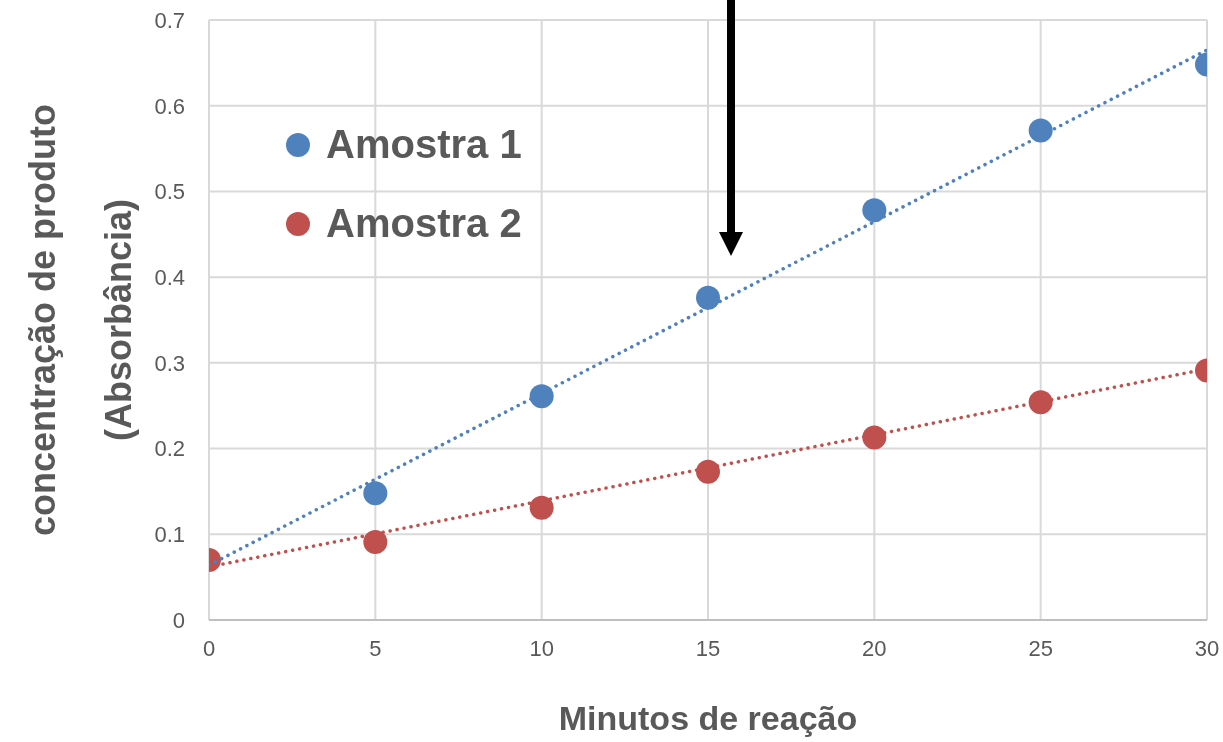 This screenshot has width=1223, height=742. What do you see at coordinates (1207, 648) in the screenshot?
I see `x-tick-label: 30` at bounding box center [1207, 648].